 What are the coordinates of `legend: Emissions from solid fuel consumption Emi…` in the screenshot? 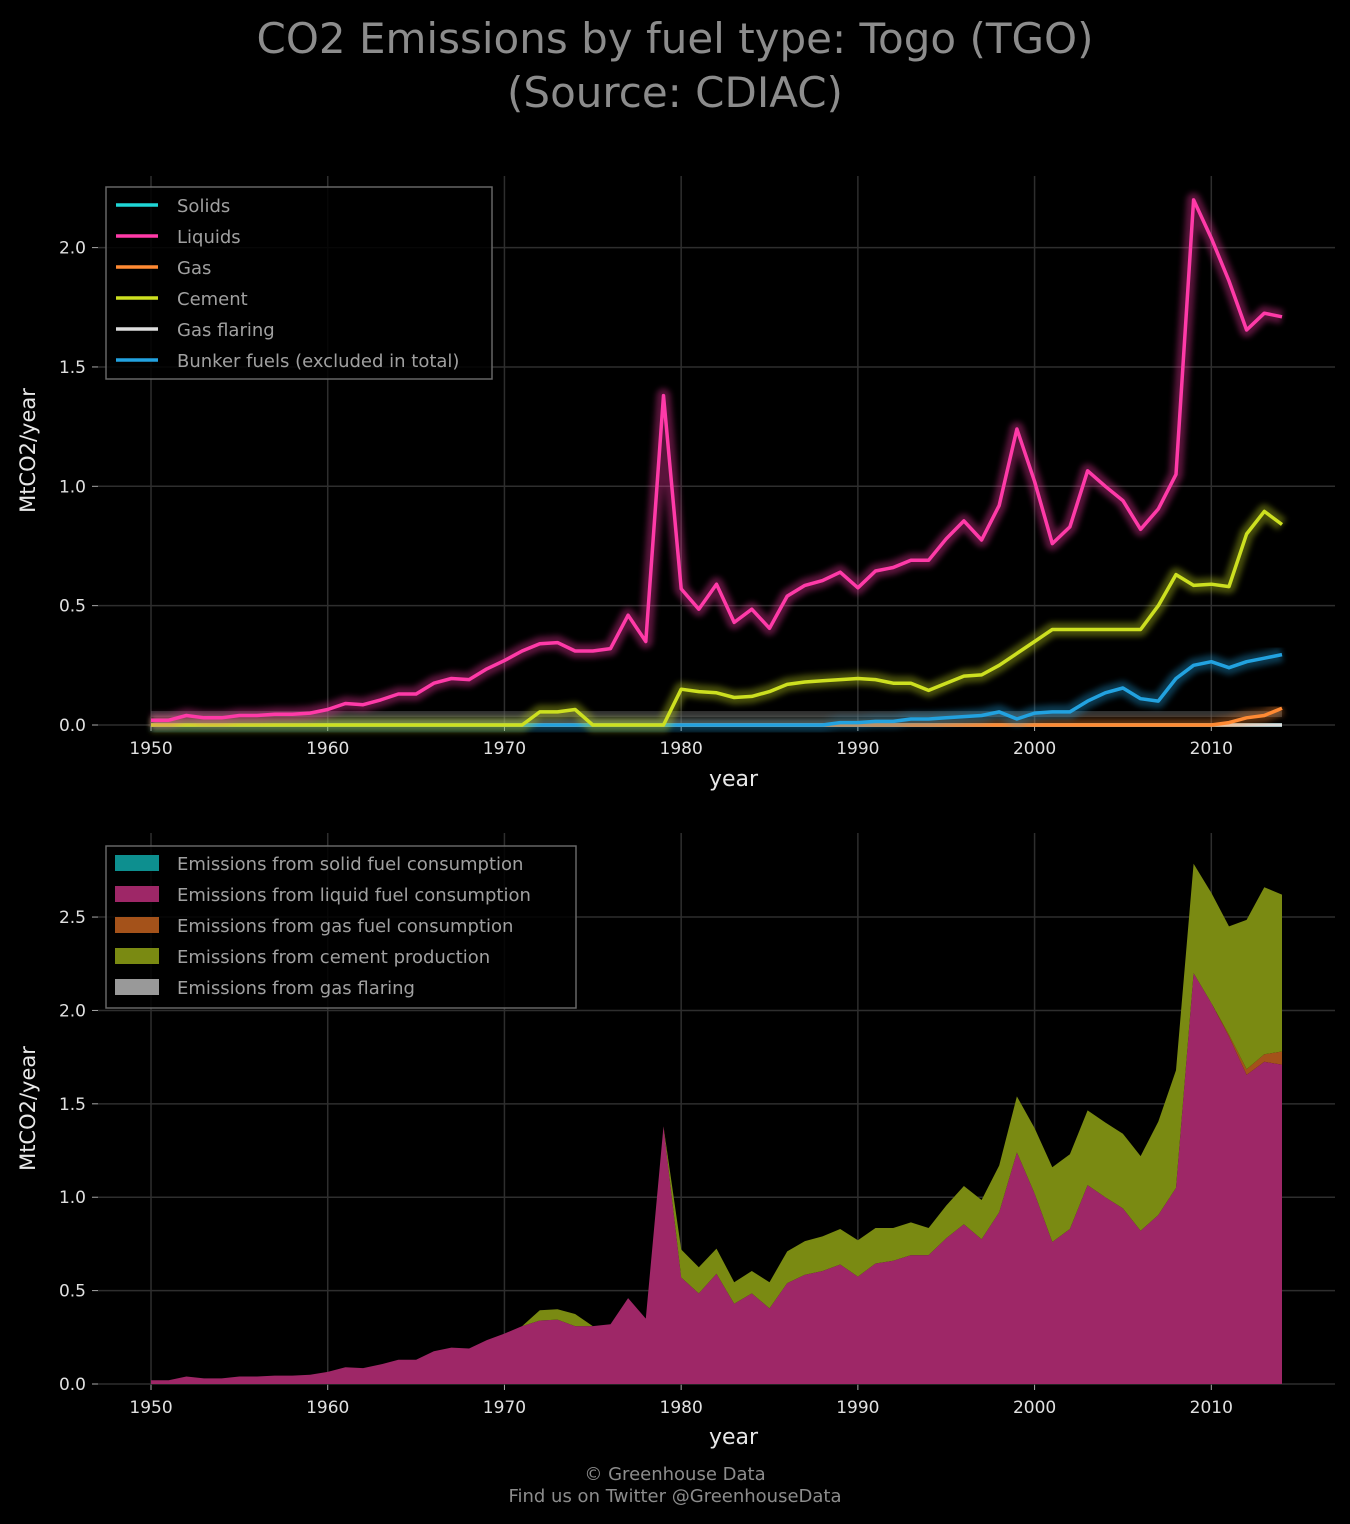 It's located at (341, 927).